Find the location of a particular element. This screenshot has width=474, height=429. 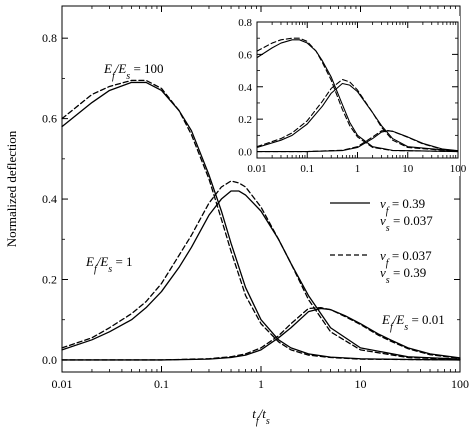

main-x-tick-label: 10 is located at coordinates (361, 384).